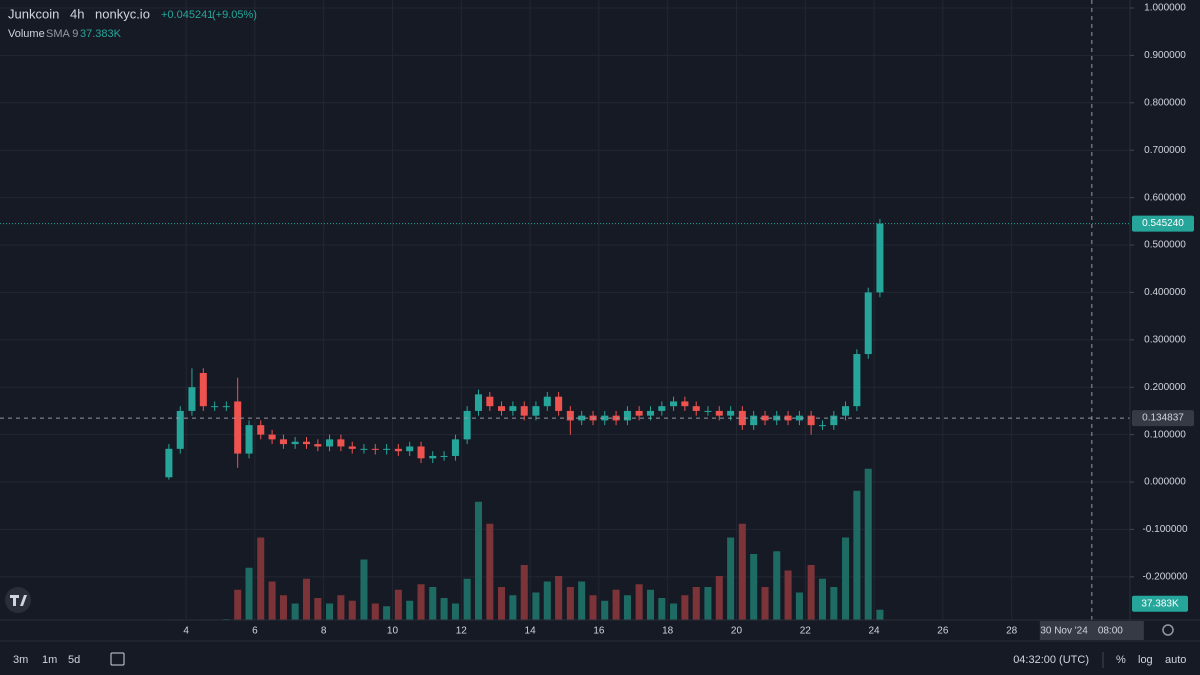  I want to click on crosshair-time-badge, so click(1091, 630).